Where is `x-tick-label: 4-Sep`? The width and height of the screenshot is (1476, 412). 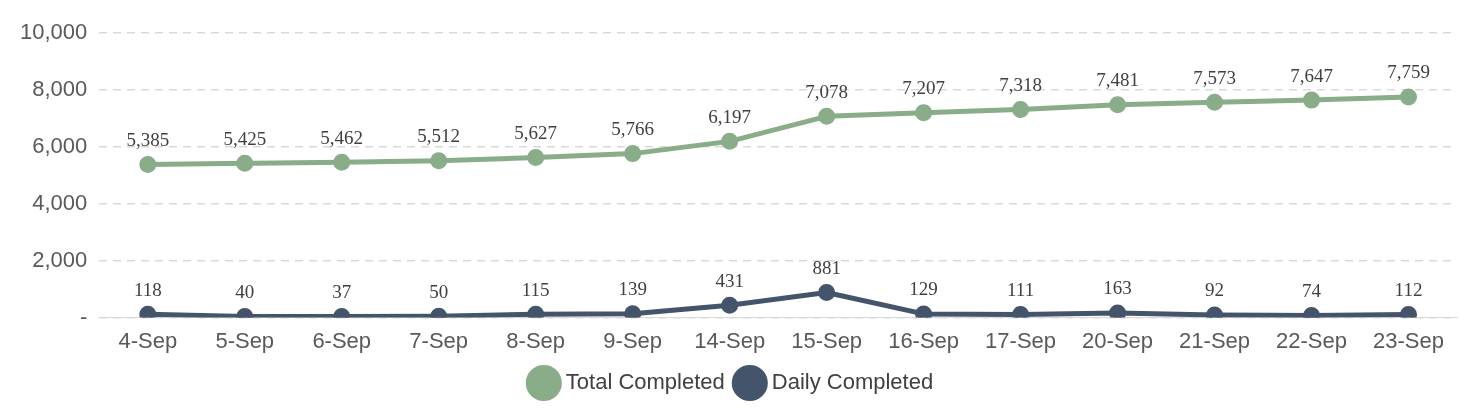
x-tick-label: 4-Sep is located at coordinates (148, 340).